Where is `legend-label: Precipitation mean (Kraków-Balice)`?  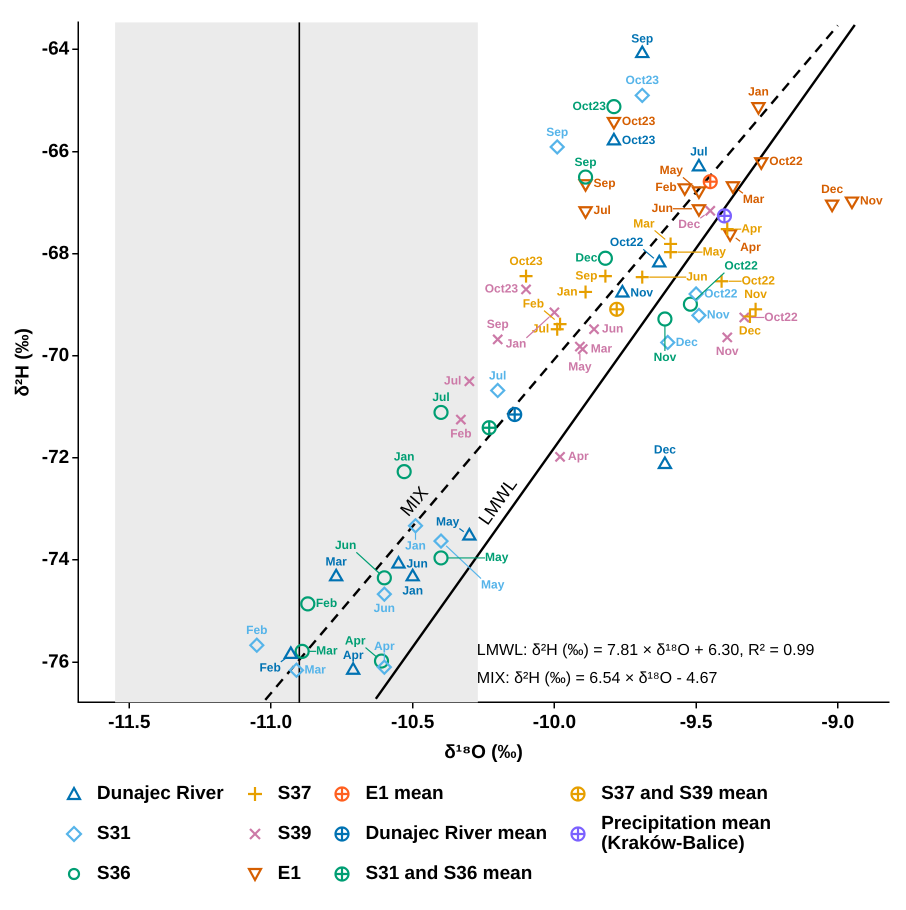 legend-label: Precipitation mean (Kraków-Balice) is located at coordinates (686, 833).